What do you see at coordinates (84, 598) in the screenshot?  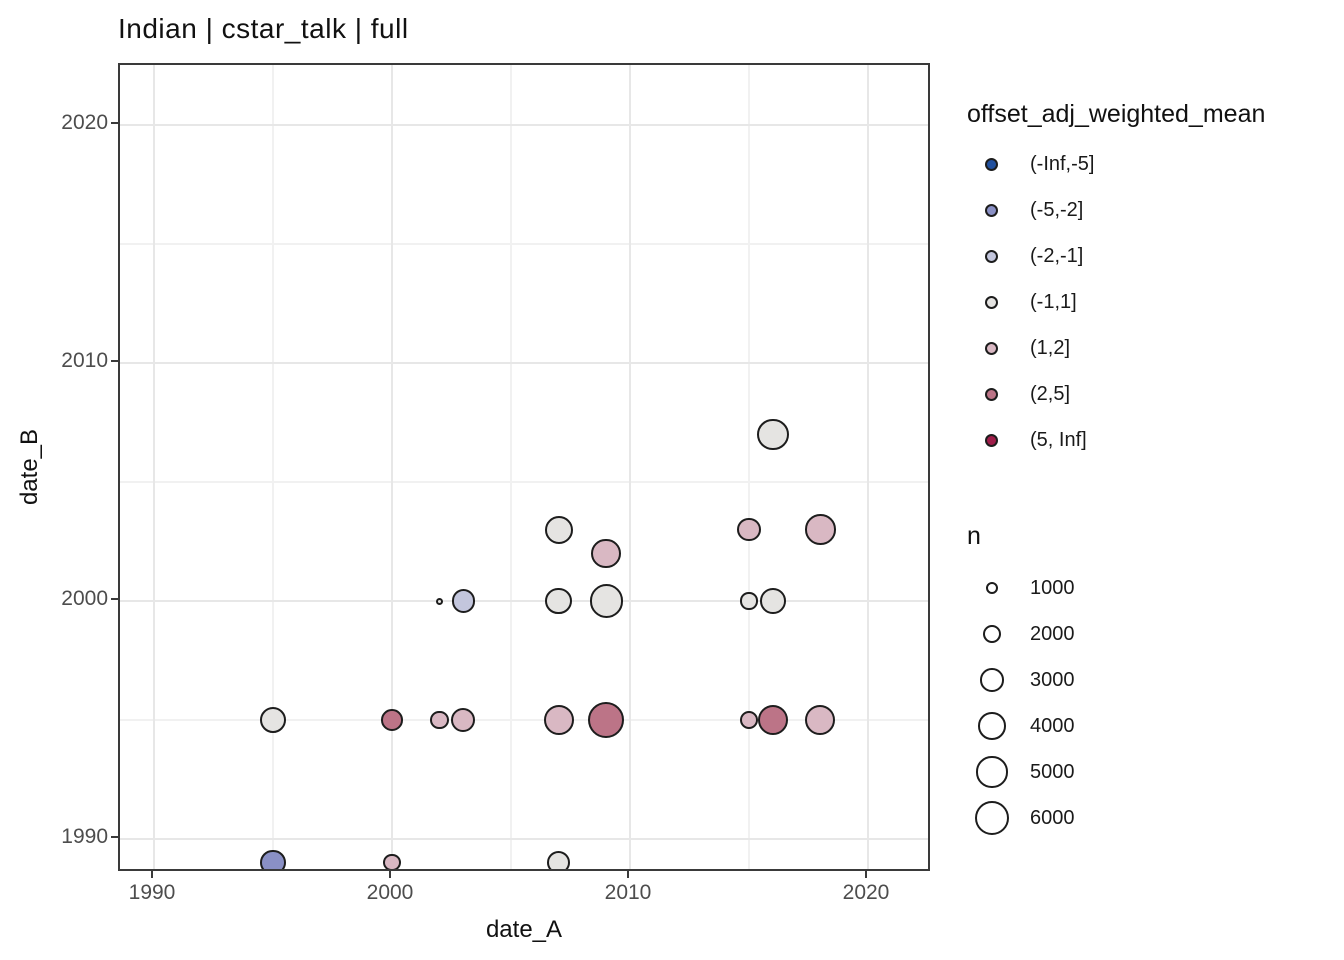 I see `y-tick-label: 2000` at bounding box center [84, 598].